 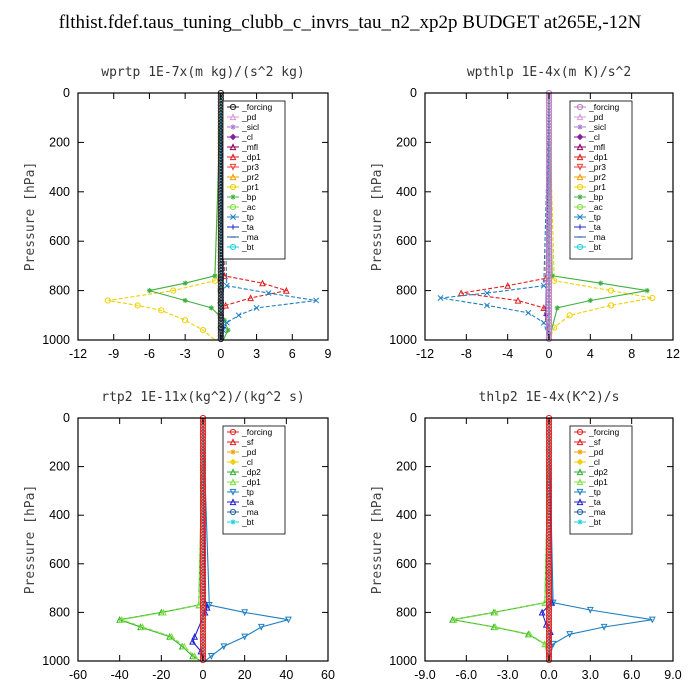 I want to click on legend-label: _pd, so click(x=248, y=117).